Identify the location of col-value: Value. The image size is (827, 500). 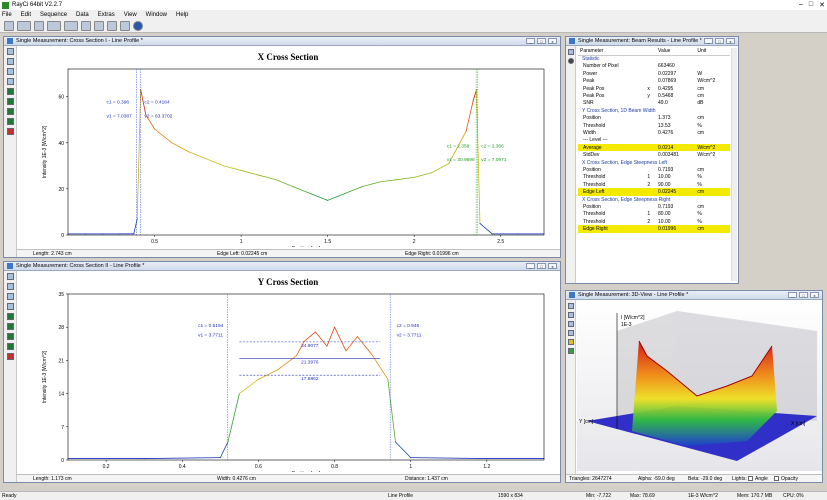
(664, 51).